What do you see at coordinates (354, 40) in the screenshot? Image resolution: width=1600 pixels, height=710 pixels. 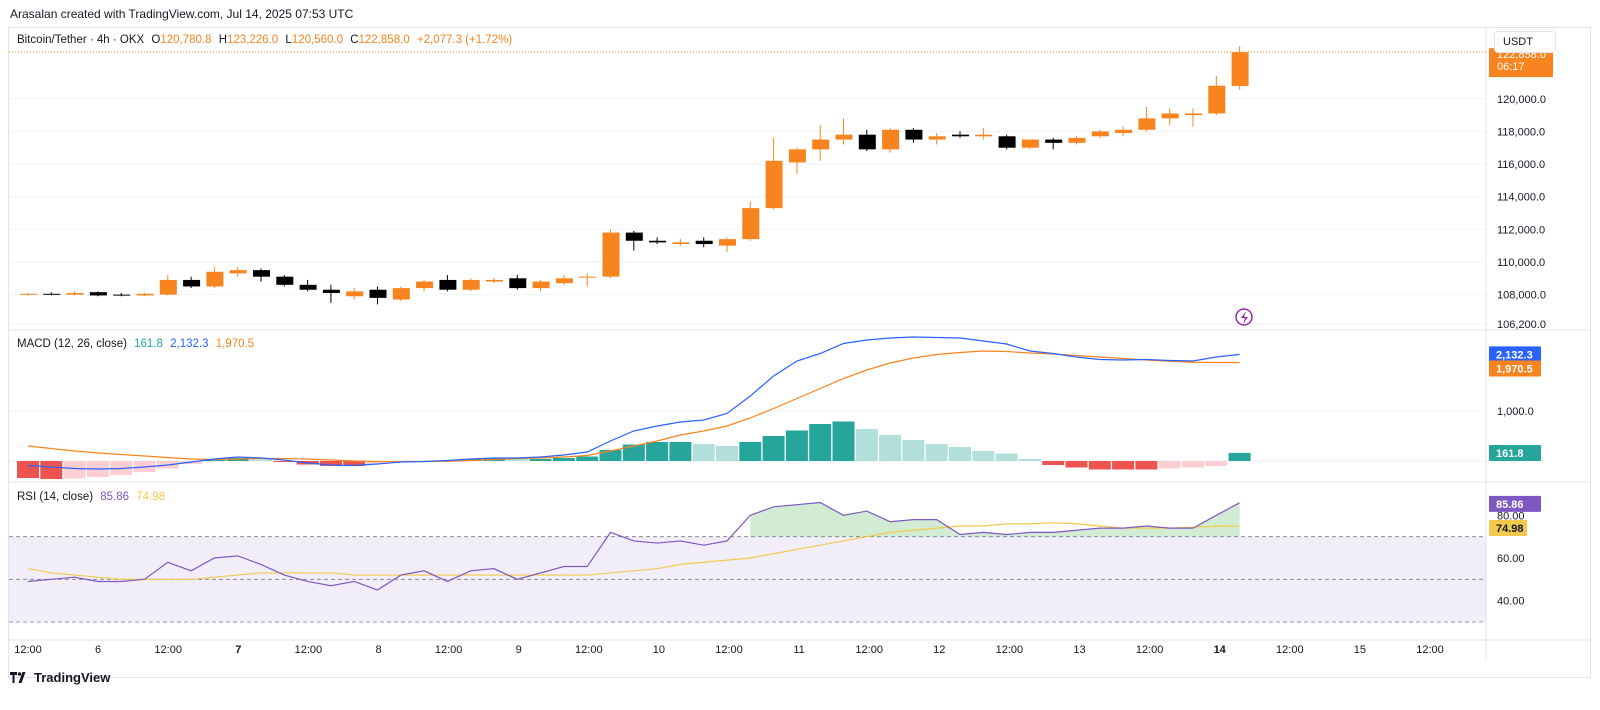 I see `close-label: C` at bounding box center [354, 40].